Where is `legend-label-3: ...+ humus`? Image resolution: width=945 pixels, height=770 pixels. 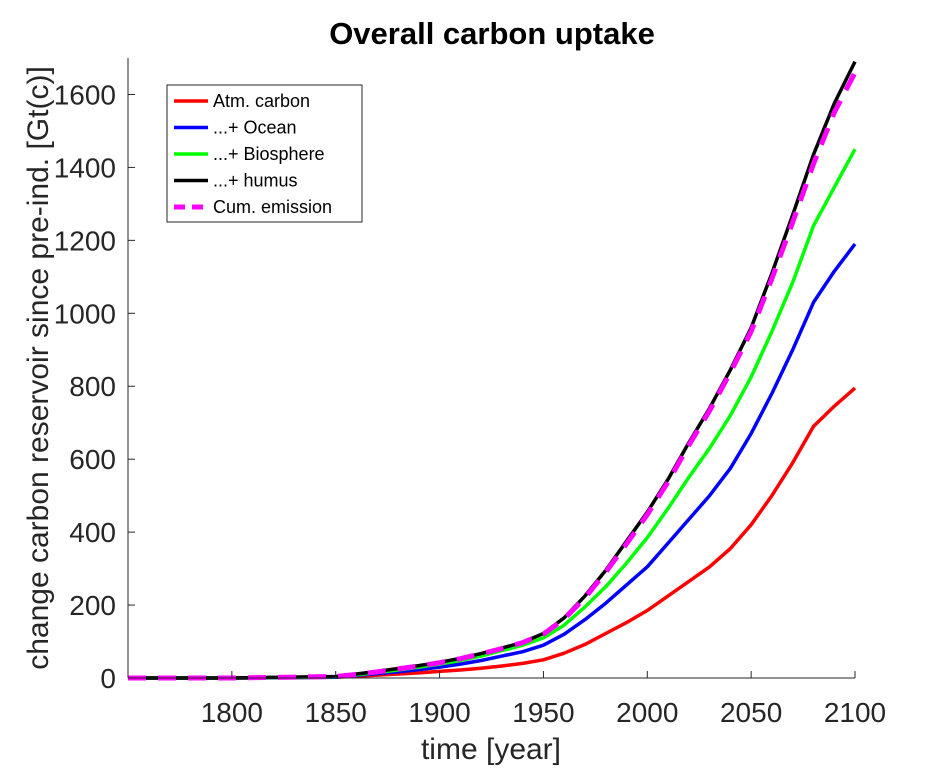 legend-label-3: ...+ humus is located at coordinates (255, 181).